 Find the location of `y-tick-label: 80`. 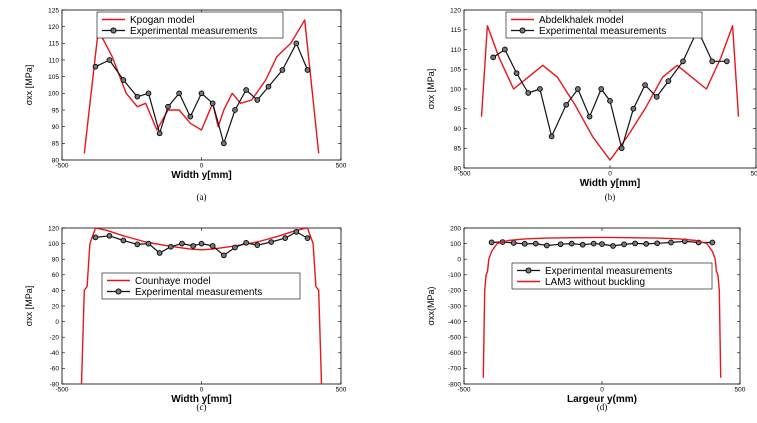

y-tick-label: 80 is located at coordinates (56, 260).